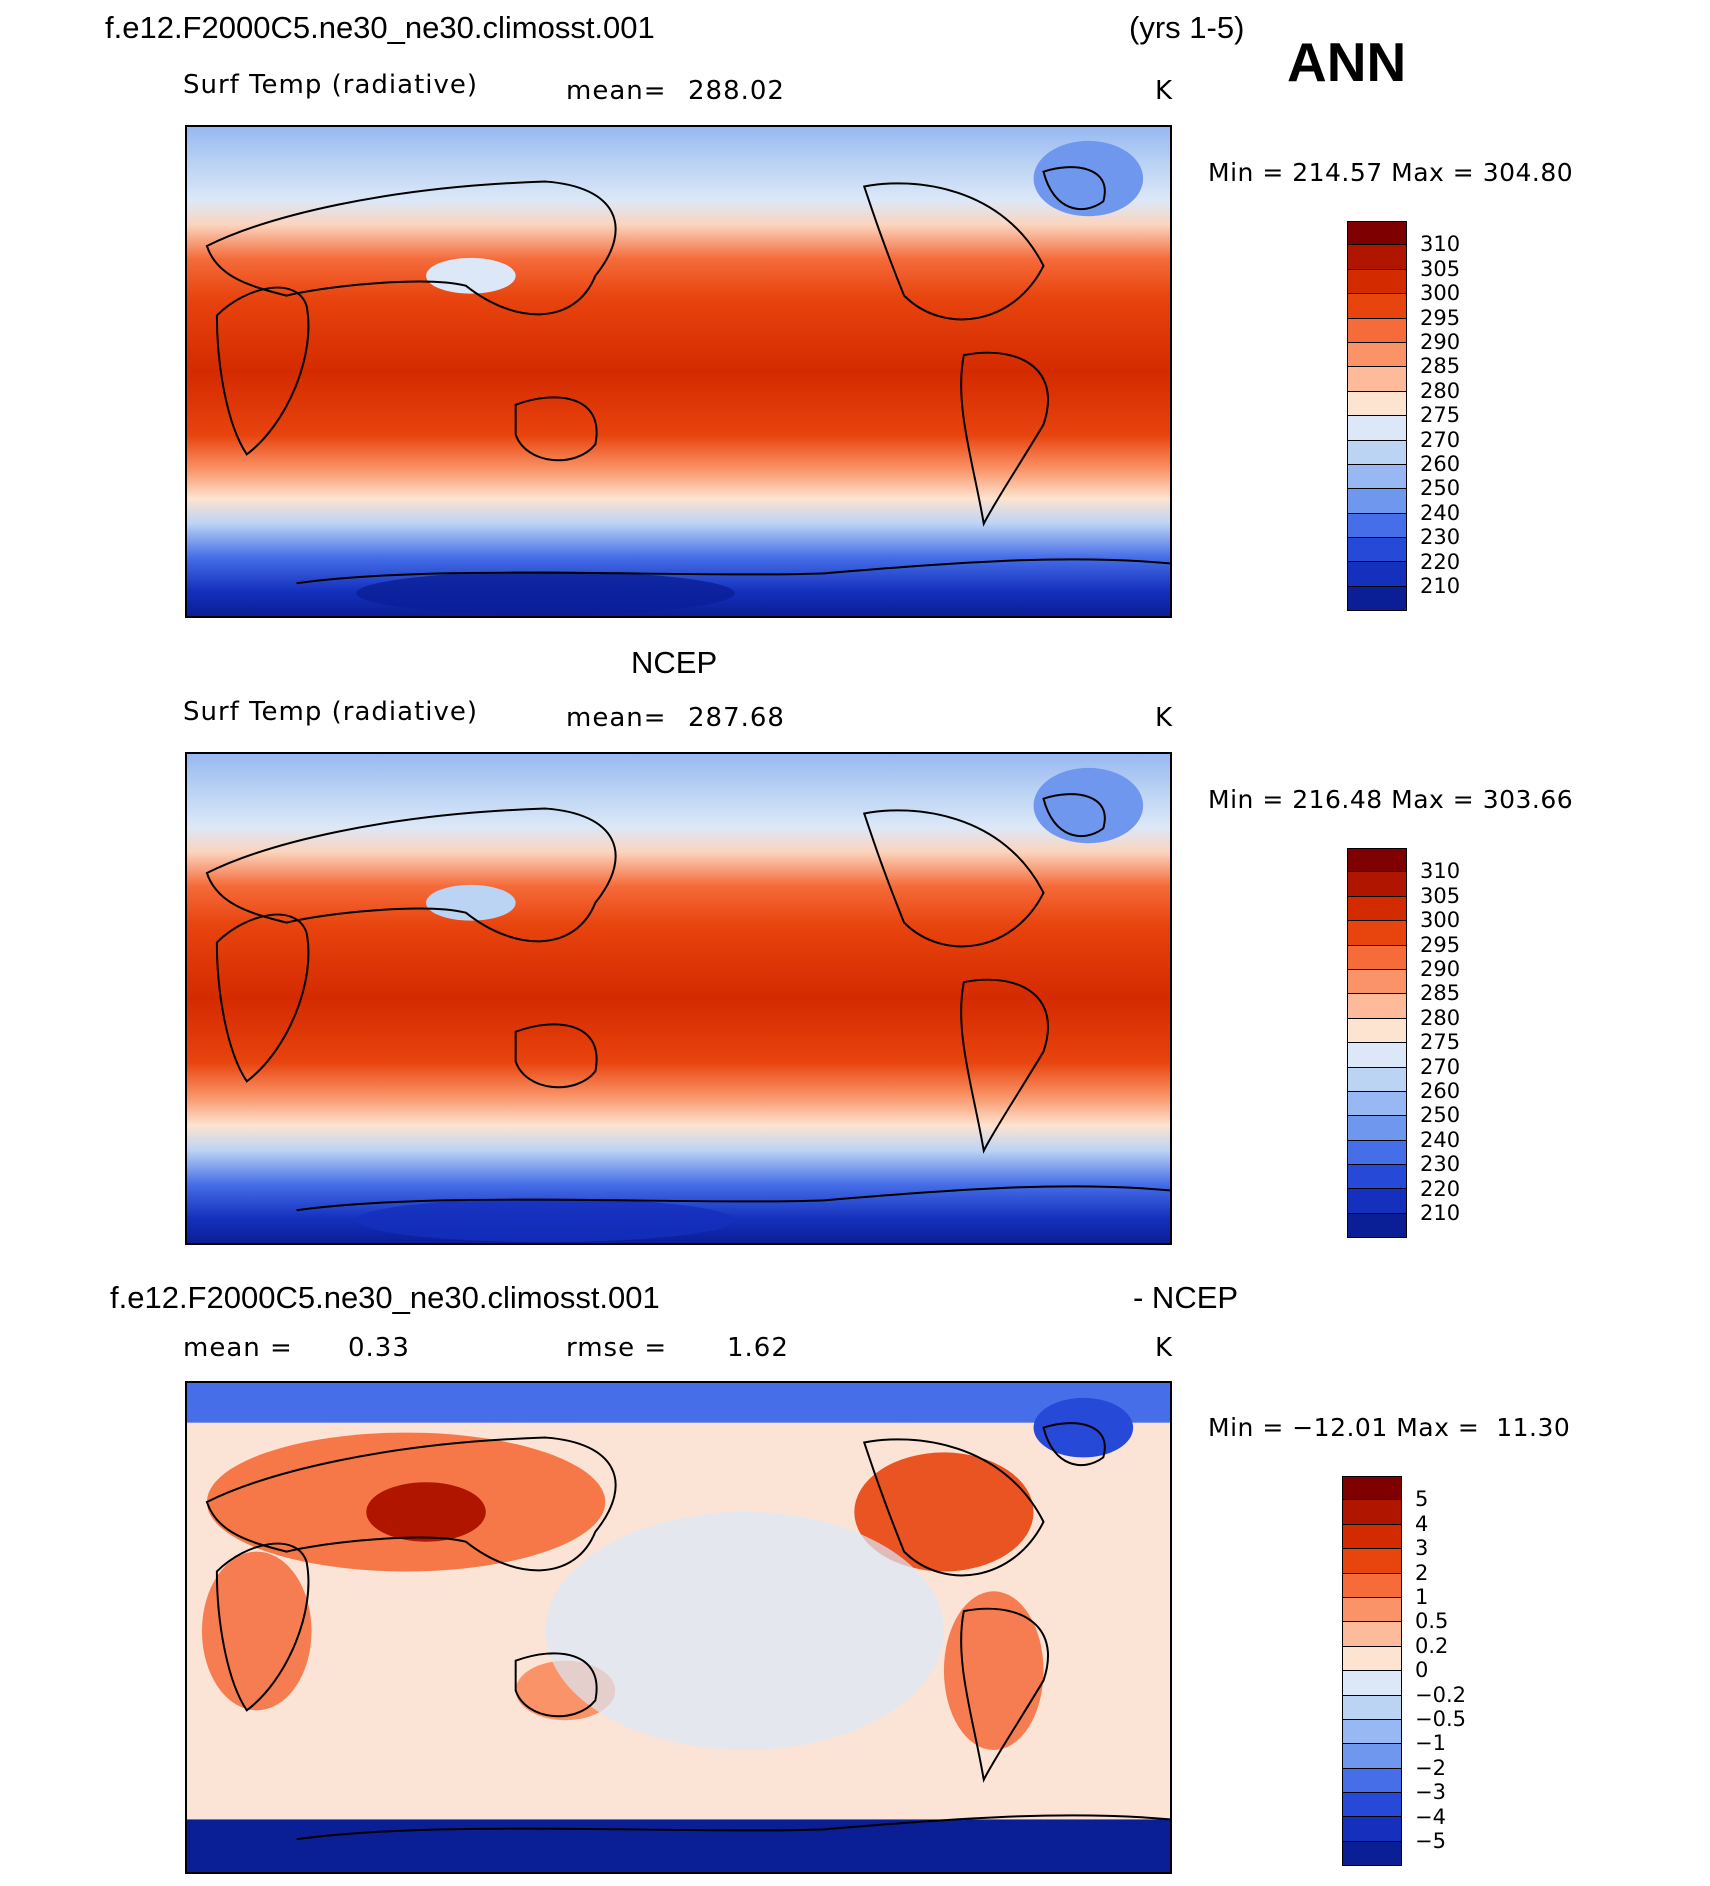  Describe the element at coordinates (1340, 1427) in the screenshot. I see `min-value: −12.01` at that location.